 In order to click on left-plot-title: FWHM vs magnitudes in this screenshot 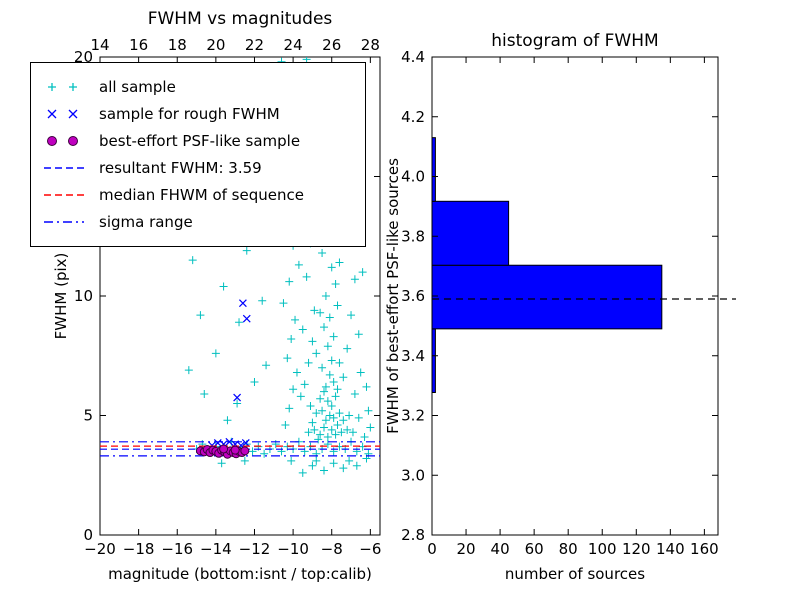, I will do `click(240, 19)`.